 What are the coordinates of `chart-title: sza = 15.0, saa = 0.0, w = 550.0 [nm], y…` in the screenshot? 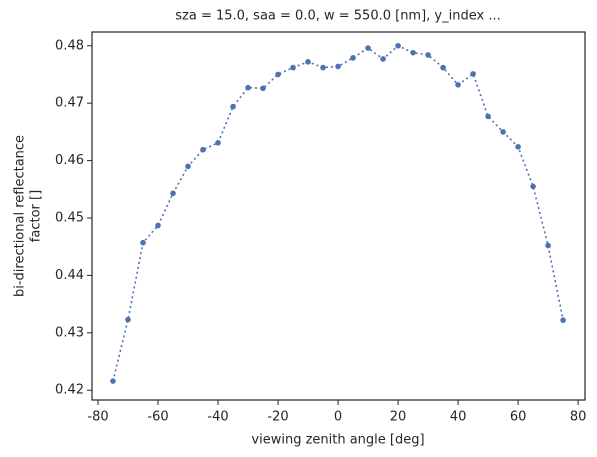 It's located at (337, 16).